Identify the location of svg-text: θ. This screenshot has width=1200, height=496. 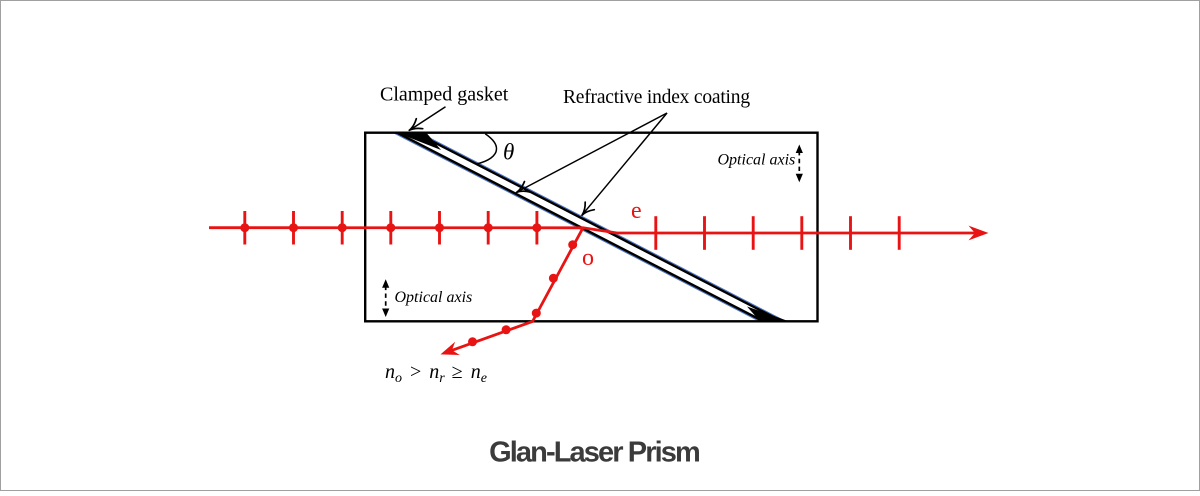
(508, 151).